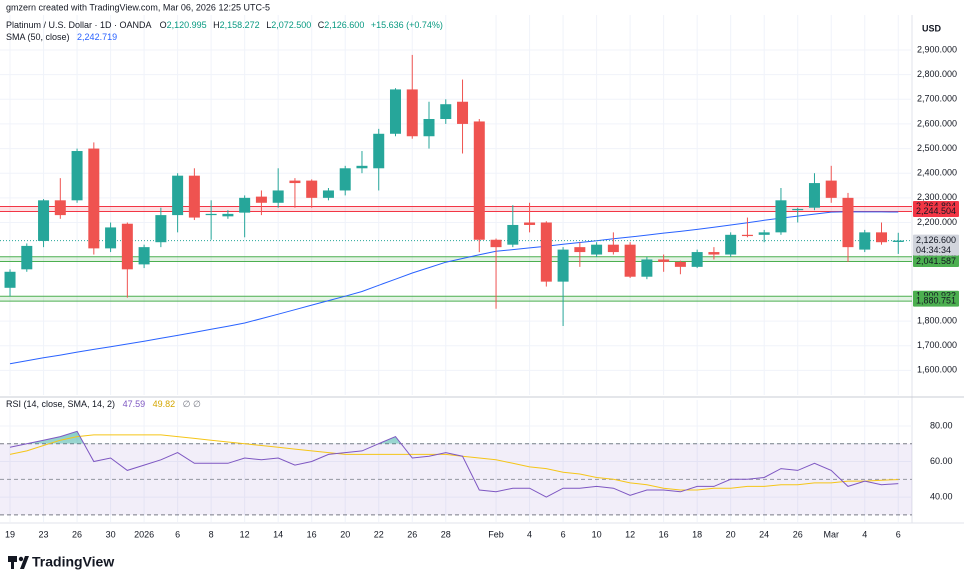 This screenshot has height=582, width=964. I want to click on ohlc-key: C, so click(321, 25).